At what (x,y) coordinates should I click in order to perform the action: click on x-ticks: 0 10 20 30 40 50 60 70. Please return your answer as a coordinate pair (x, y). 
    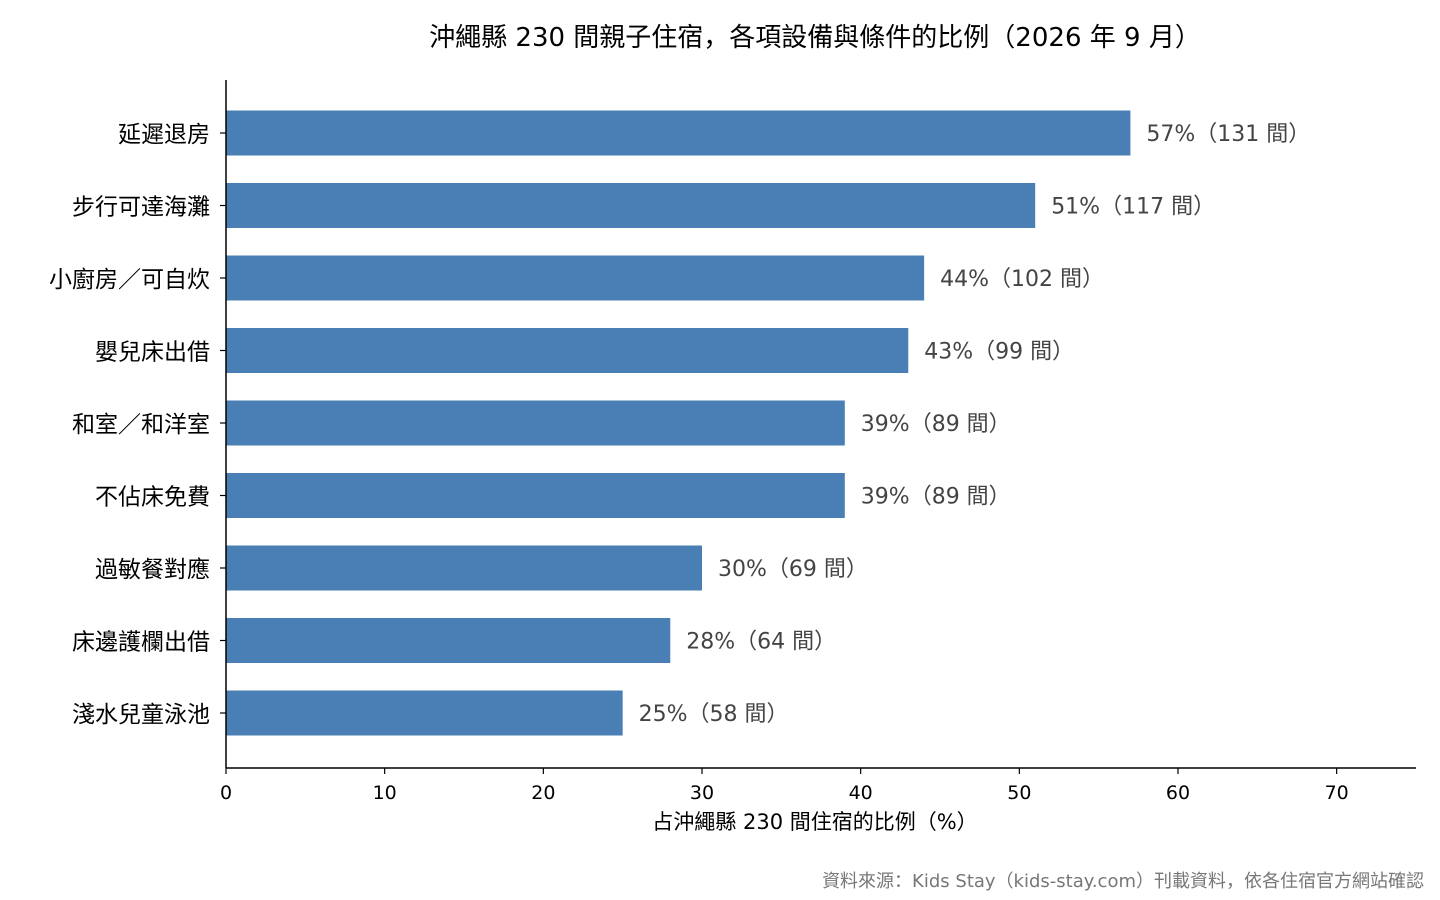
    Looking at the image, I should click on (784, 786).